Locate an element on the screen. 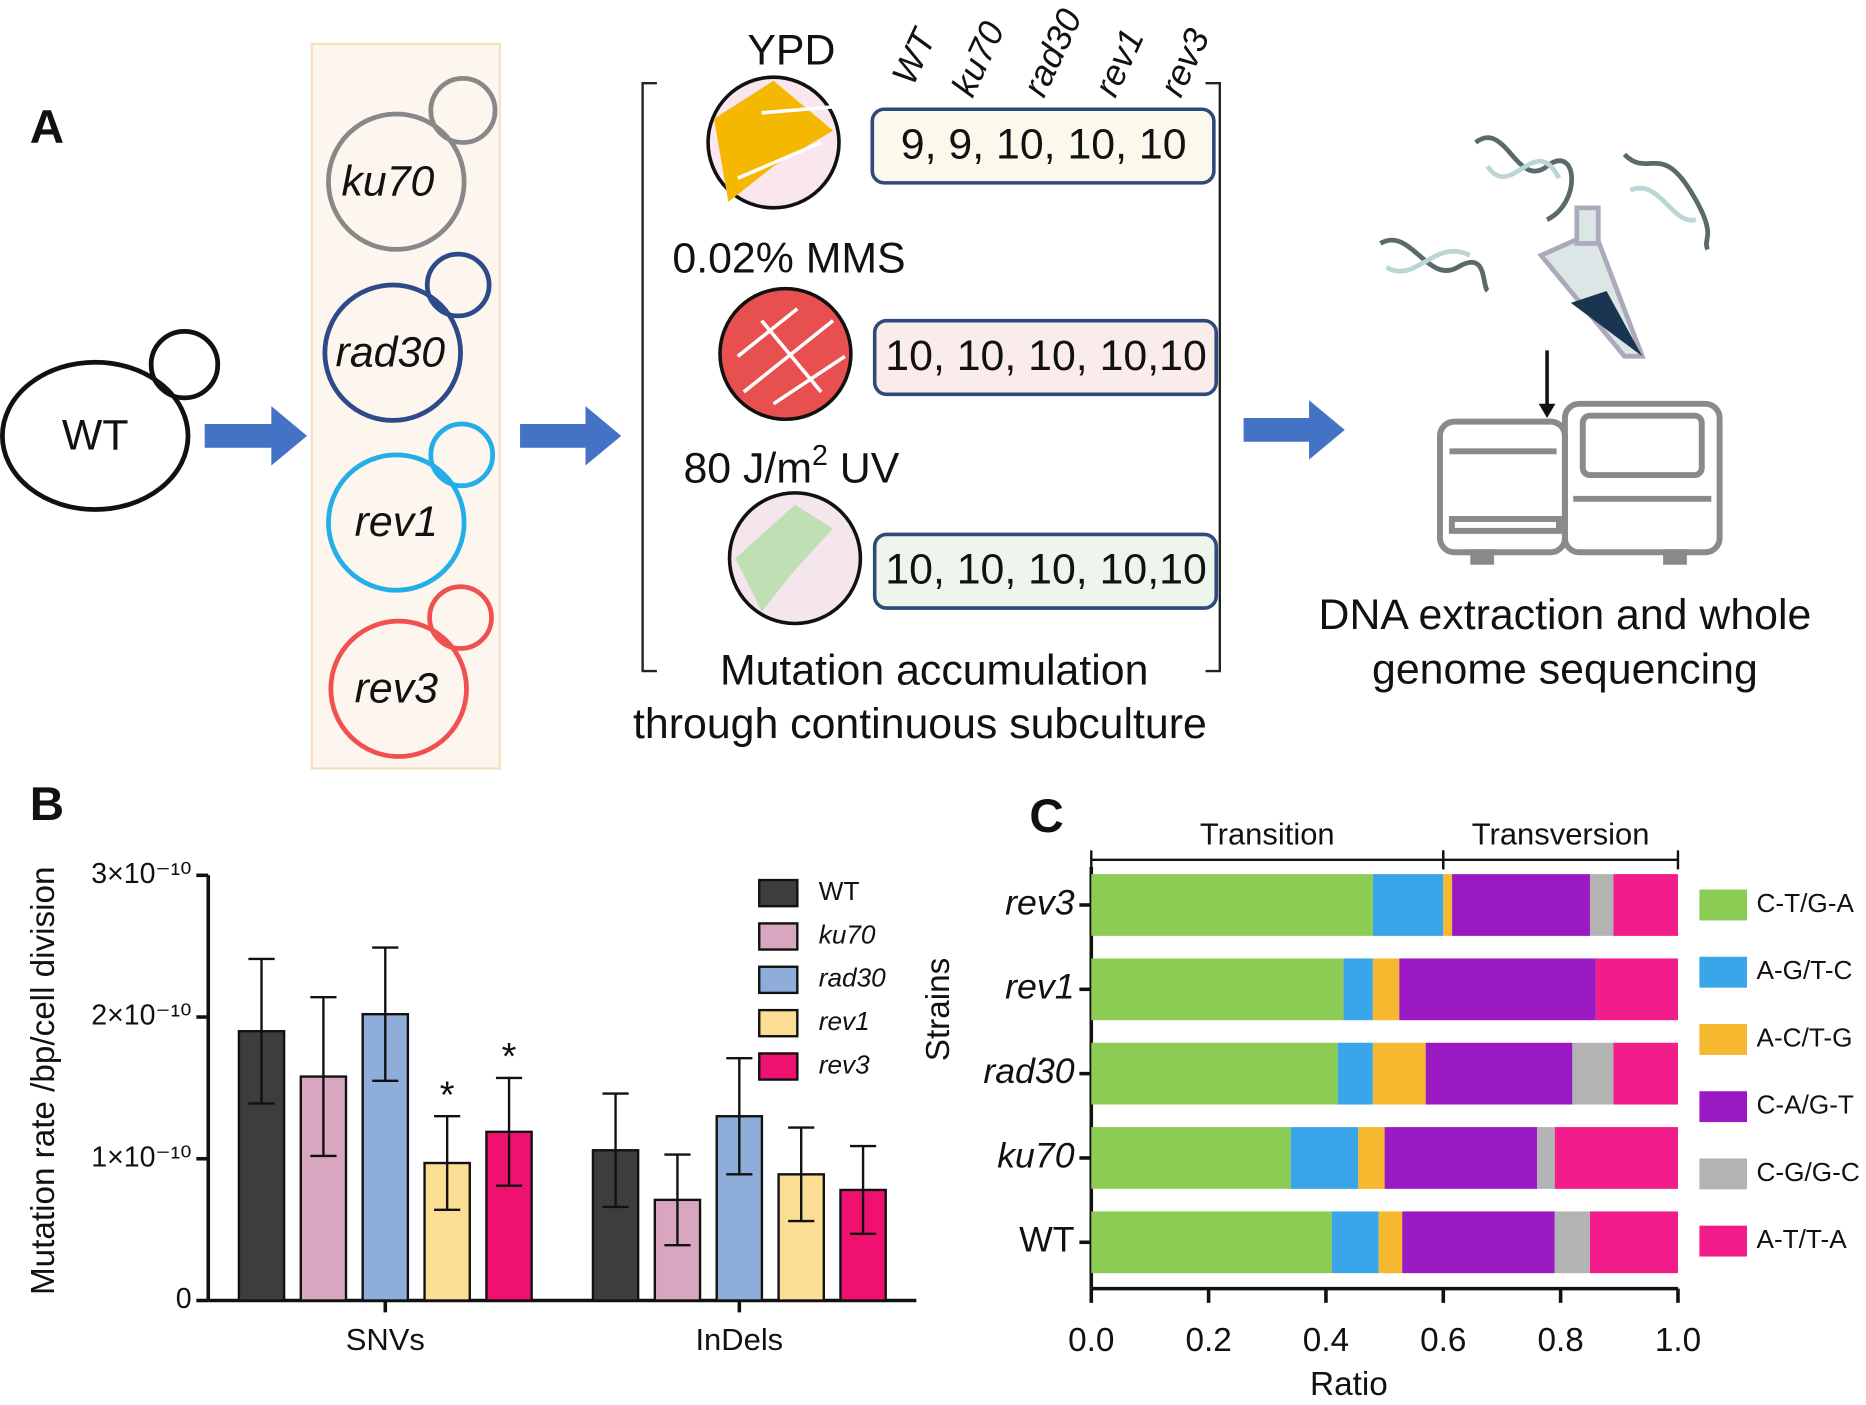 The width and height of the screenshot is (1866, 1405). caption: DNA extraction and whole is located at coordinates (1565, 615).